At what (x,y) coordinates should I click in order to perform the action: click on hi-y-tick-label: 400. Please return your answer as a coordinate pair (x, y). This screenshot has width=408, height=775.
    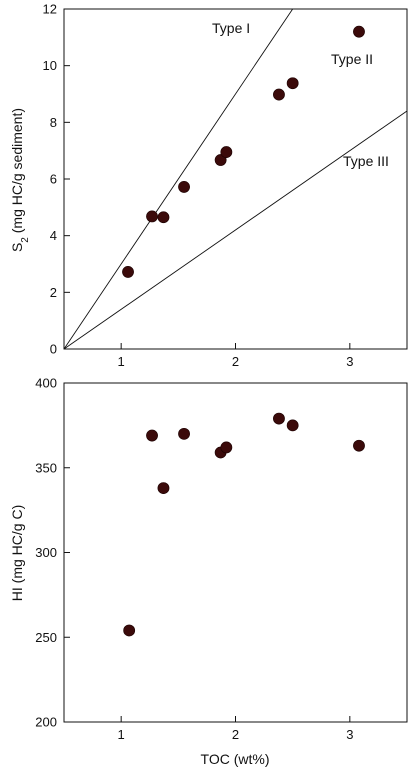
    Looking at the image, I should click on (46, 383).